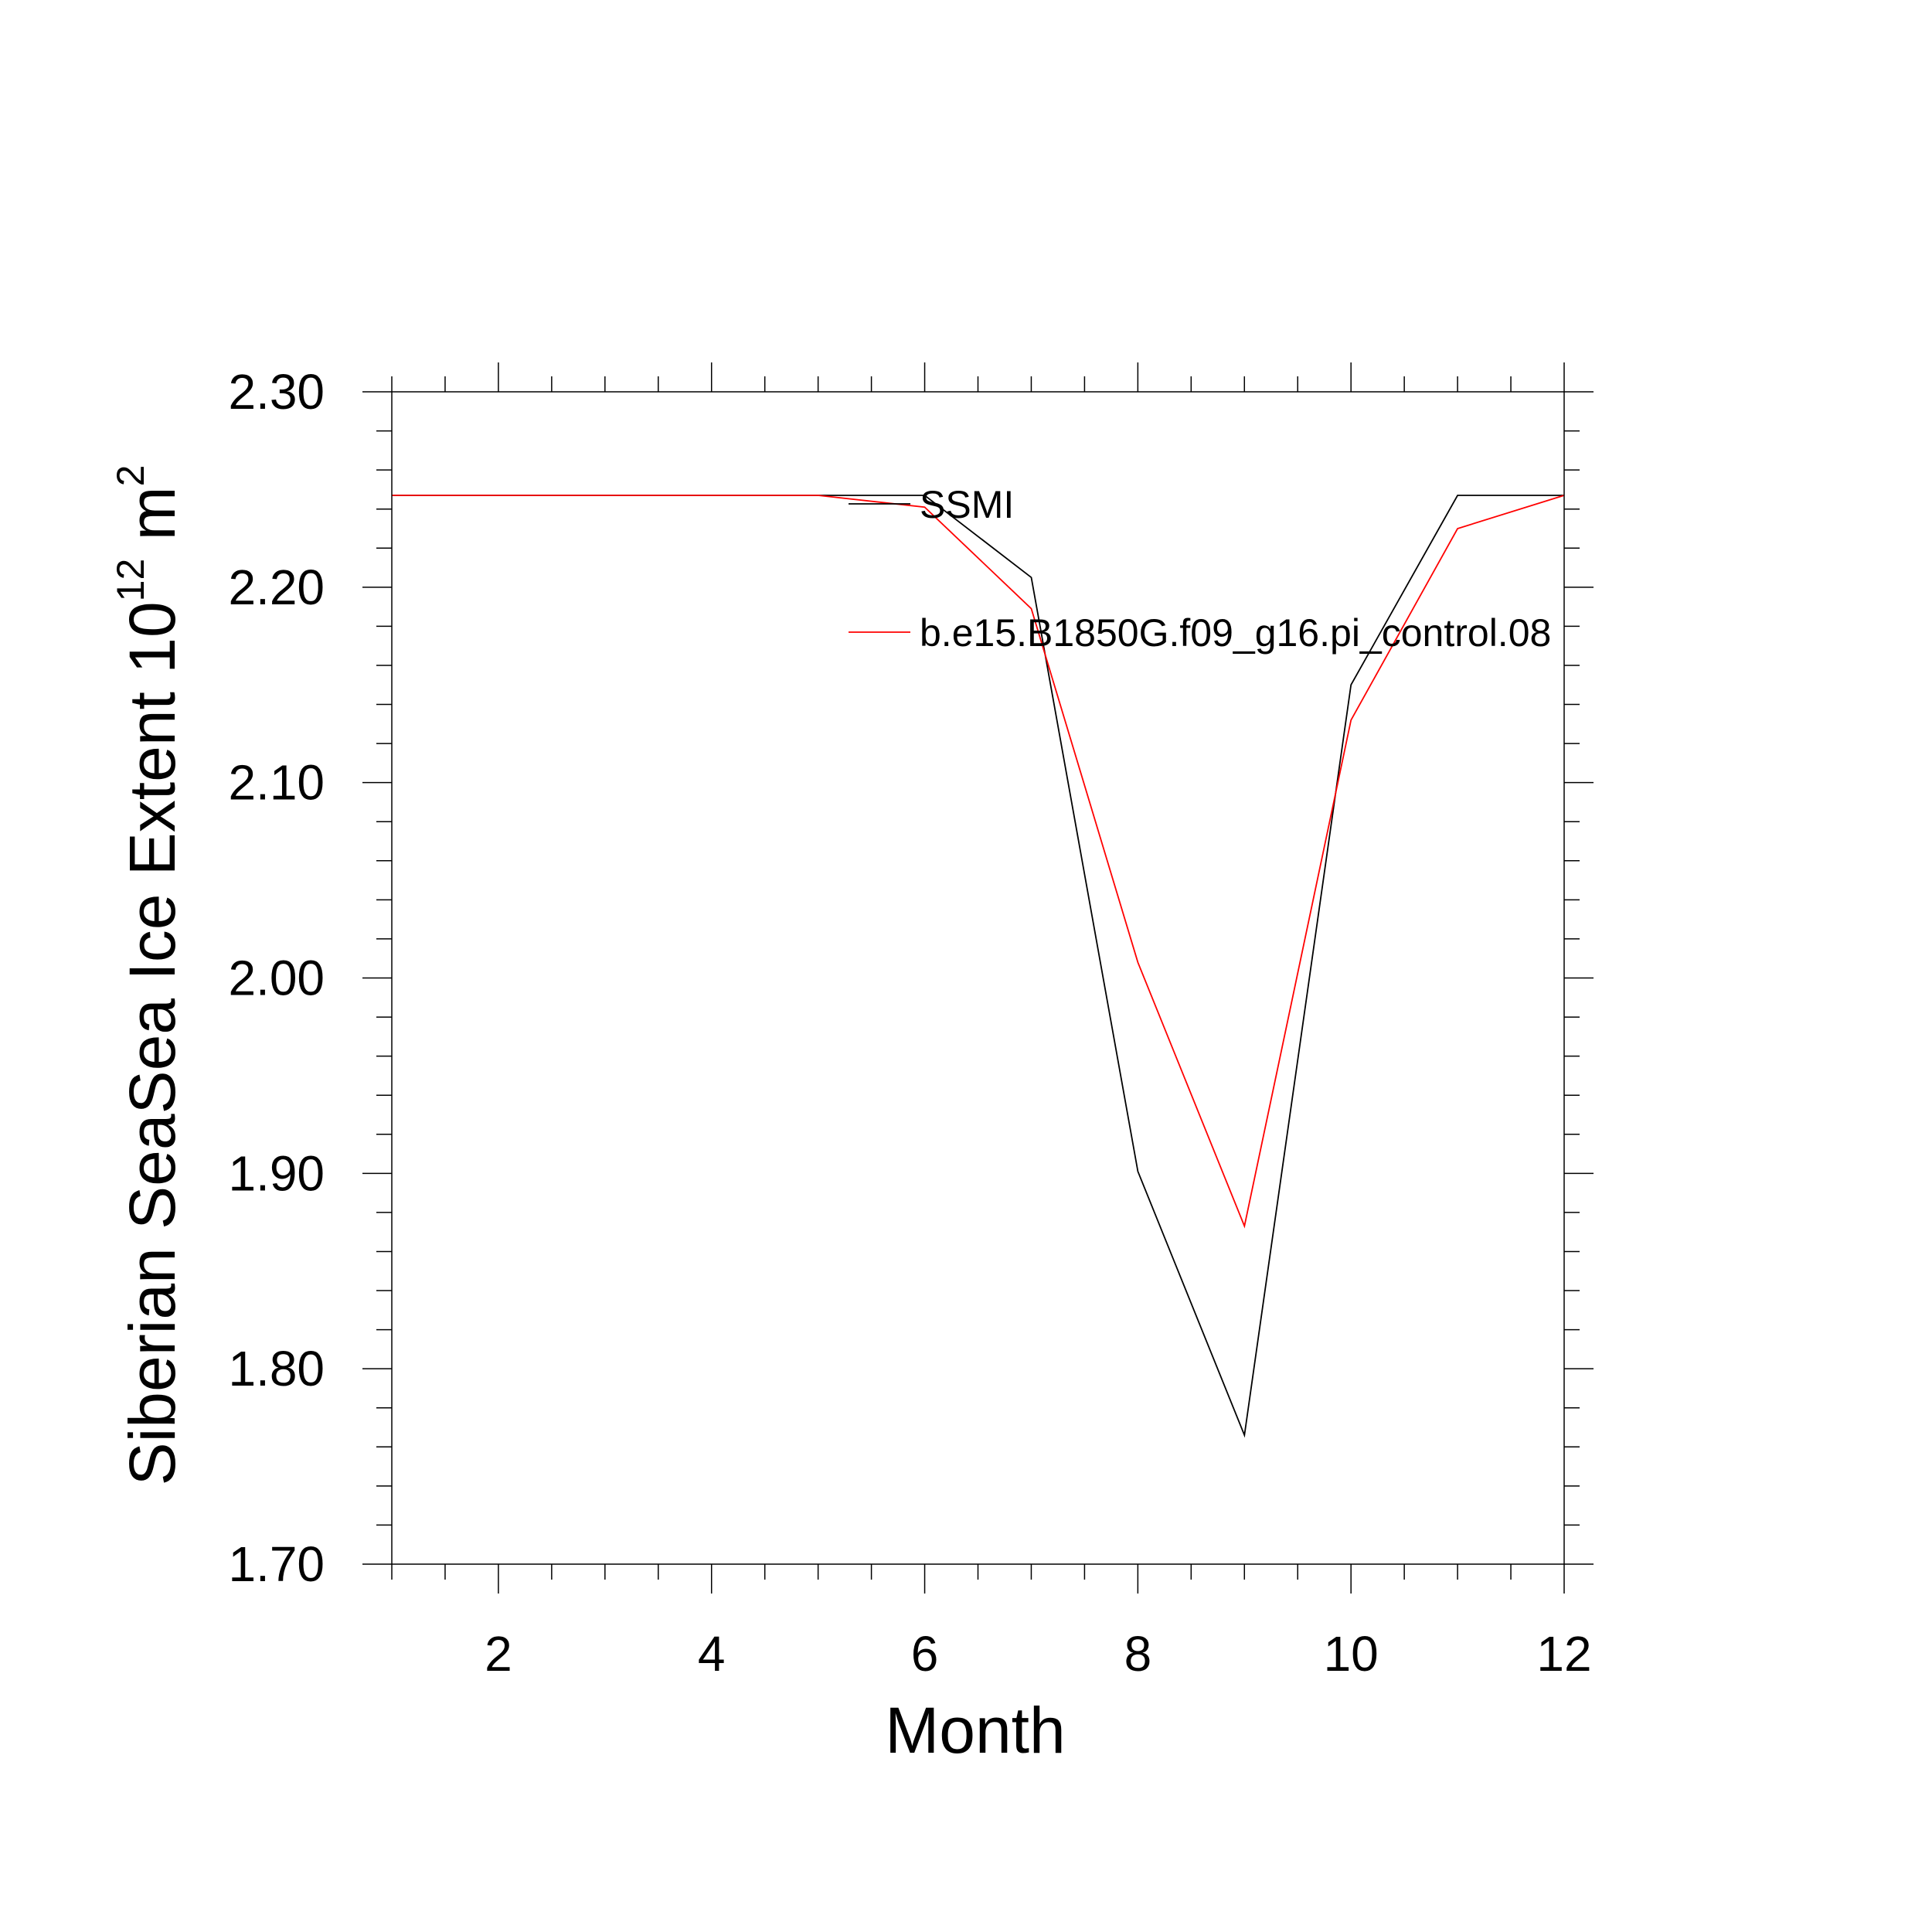 This screenshot has height=1932, width=1932. What do you see at coordinates (276, 783) in the screenshot?
I see `y-tick-label: 2.10` at bounding box center [276, 783].